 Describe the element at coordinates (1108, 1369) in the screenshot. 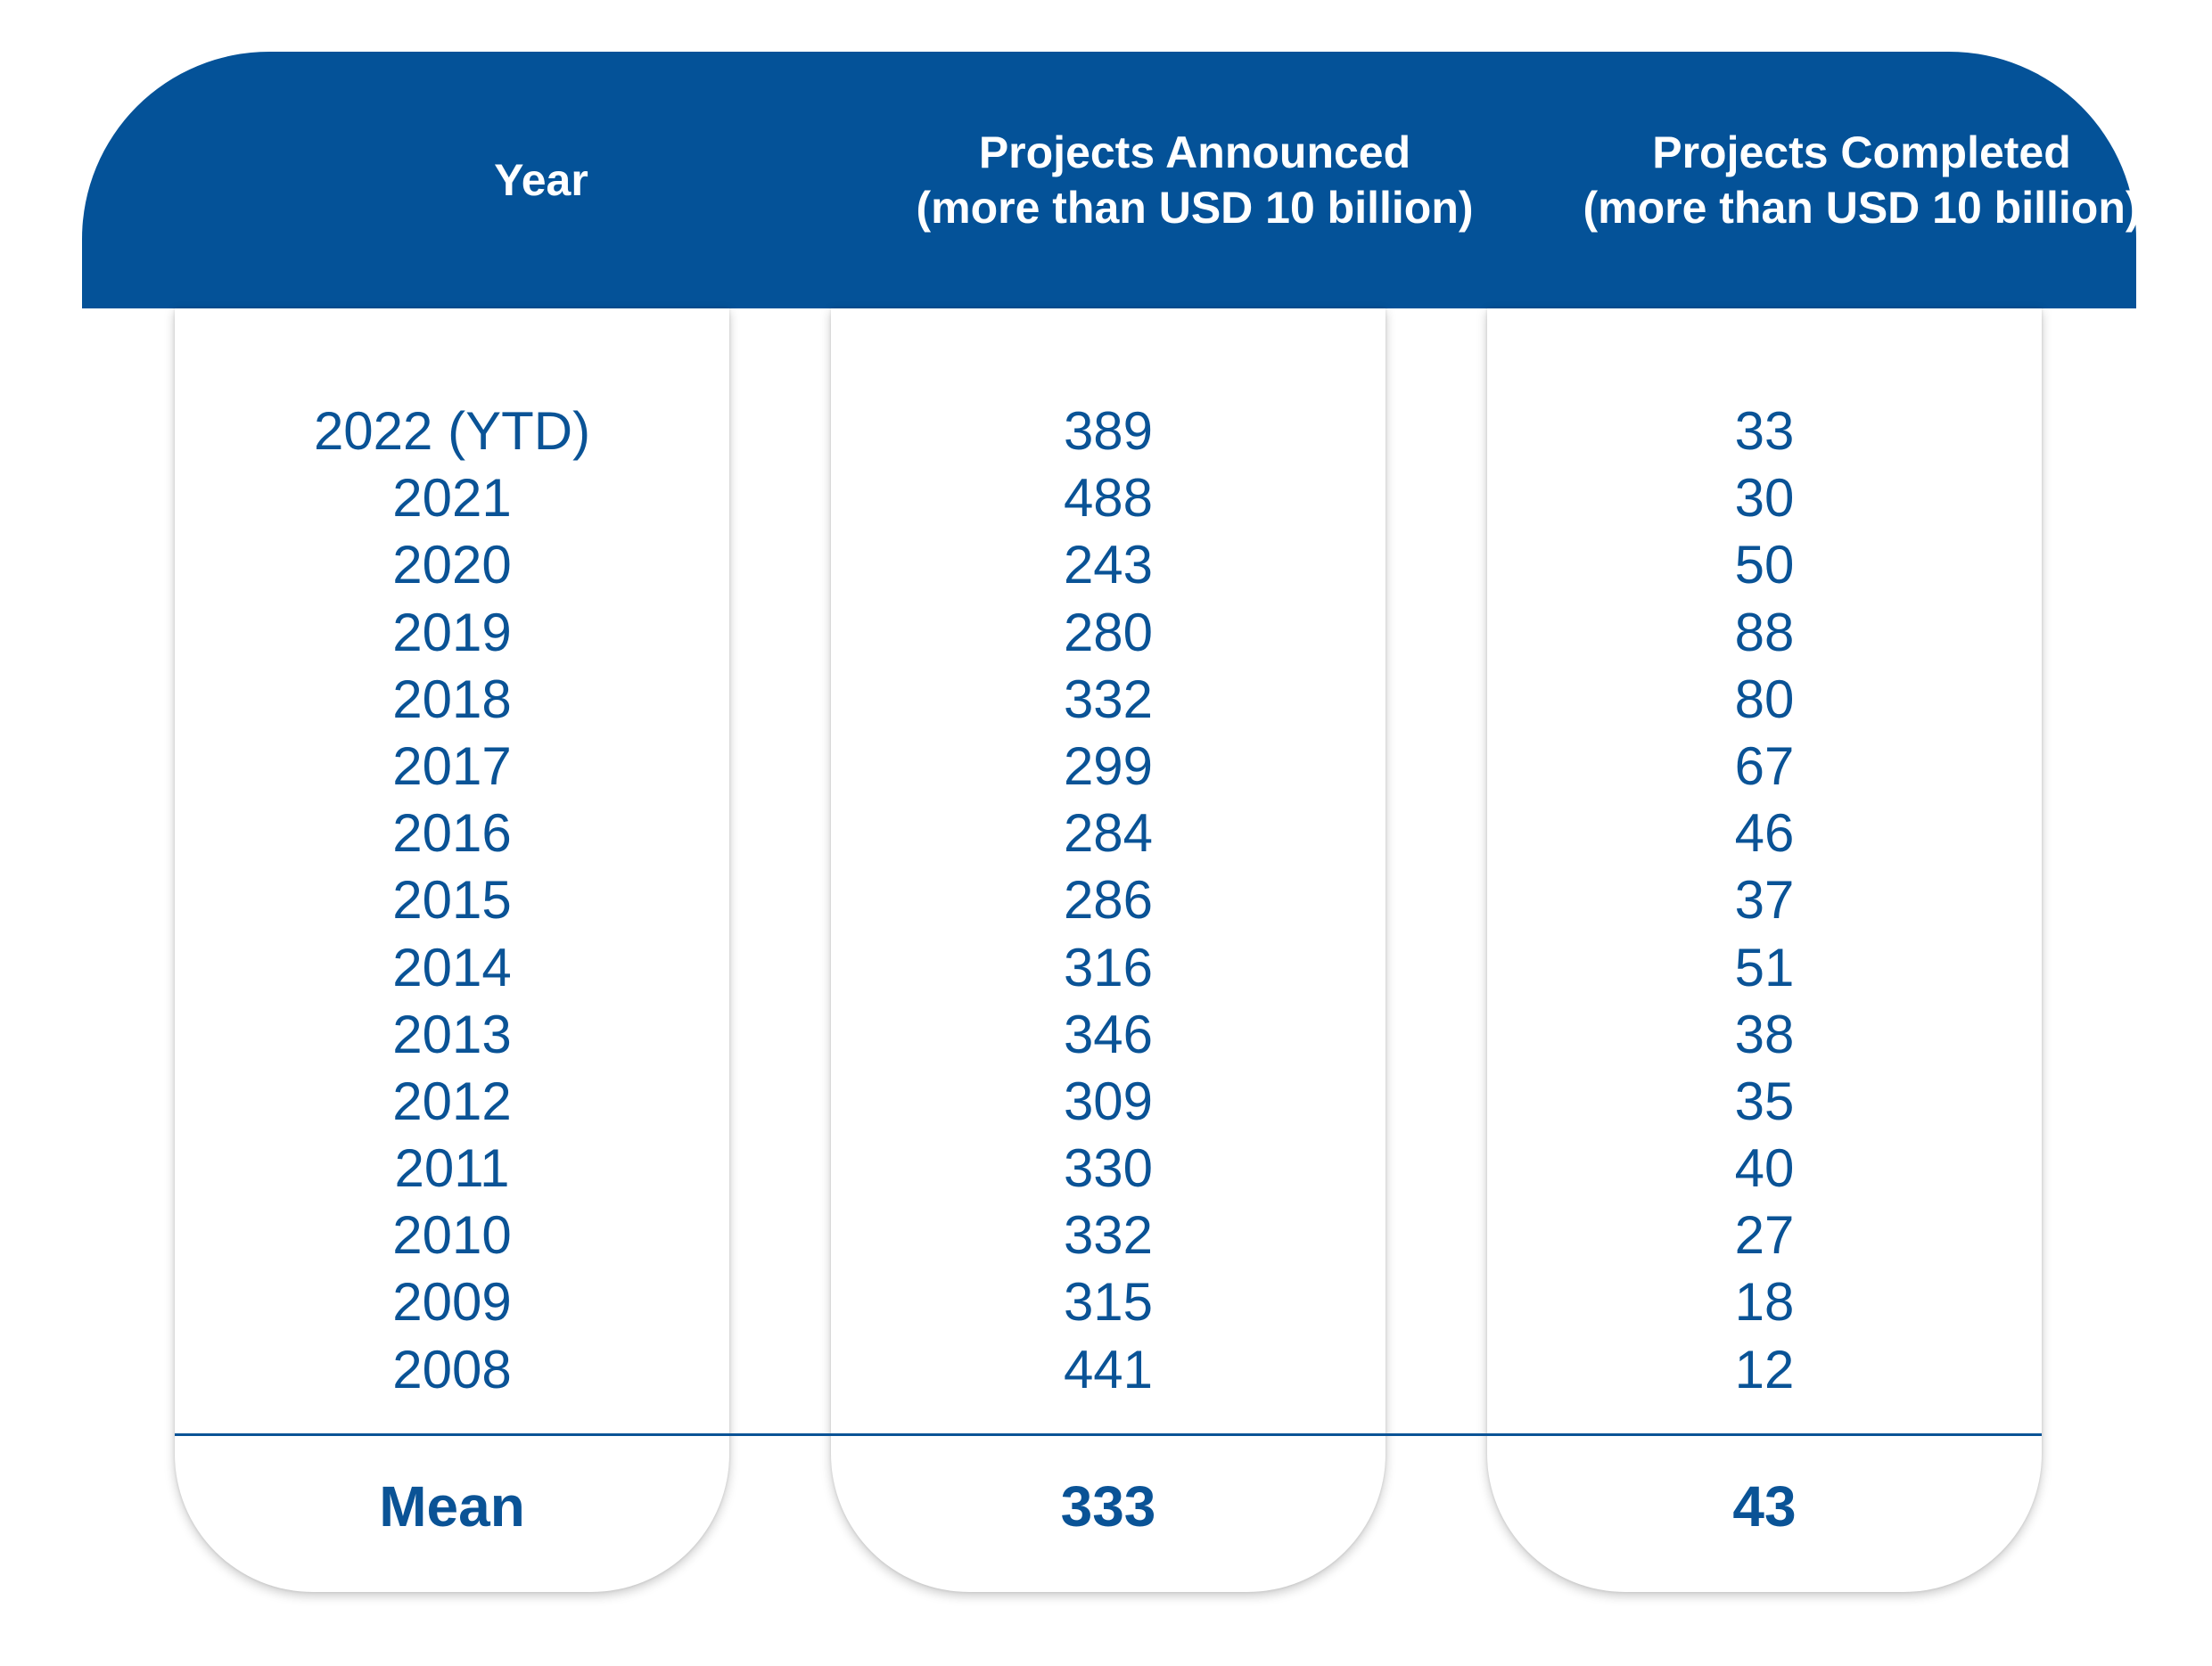

I see `announced-cell: 441` at that location.